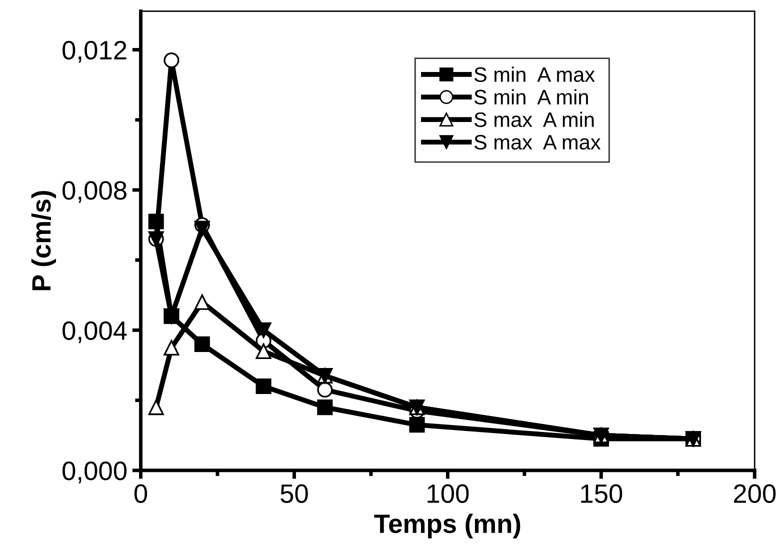  What do you see at coordinates (94, 51) in the screenshot?
I see `y-tick-label: 0,012` at bounding box center [94, 51].